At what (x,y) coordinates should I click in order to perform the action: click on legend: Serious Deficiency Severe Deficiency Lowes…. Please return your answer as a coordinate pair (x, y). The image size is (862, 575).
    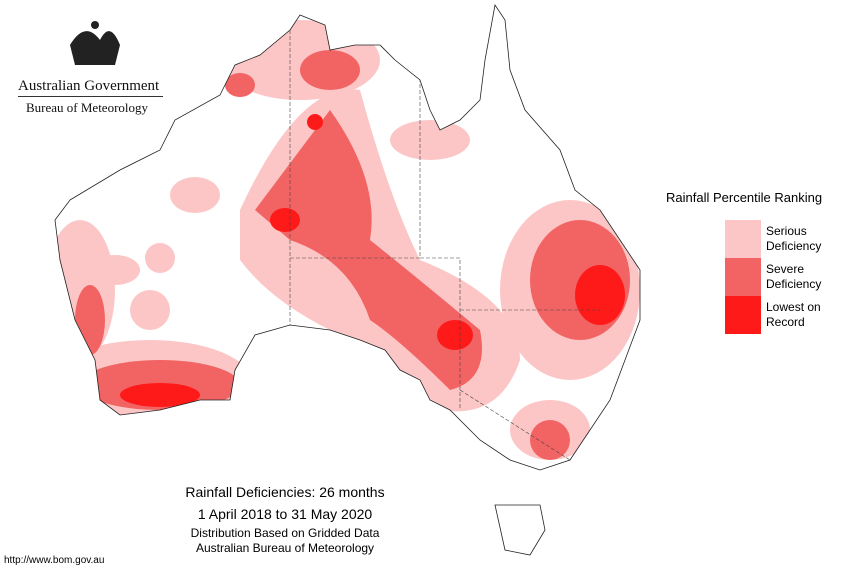
    Looking at the image, I should click on (785, 277).